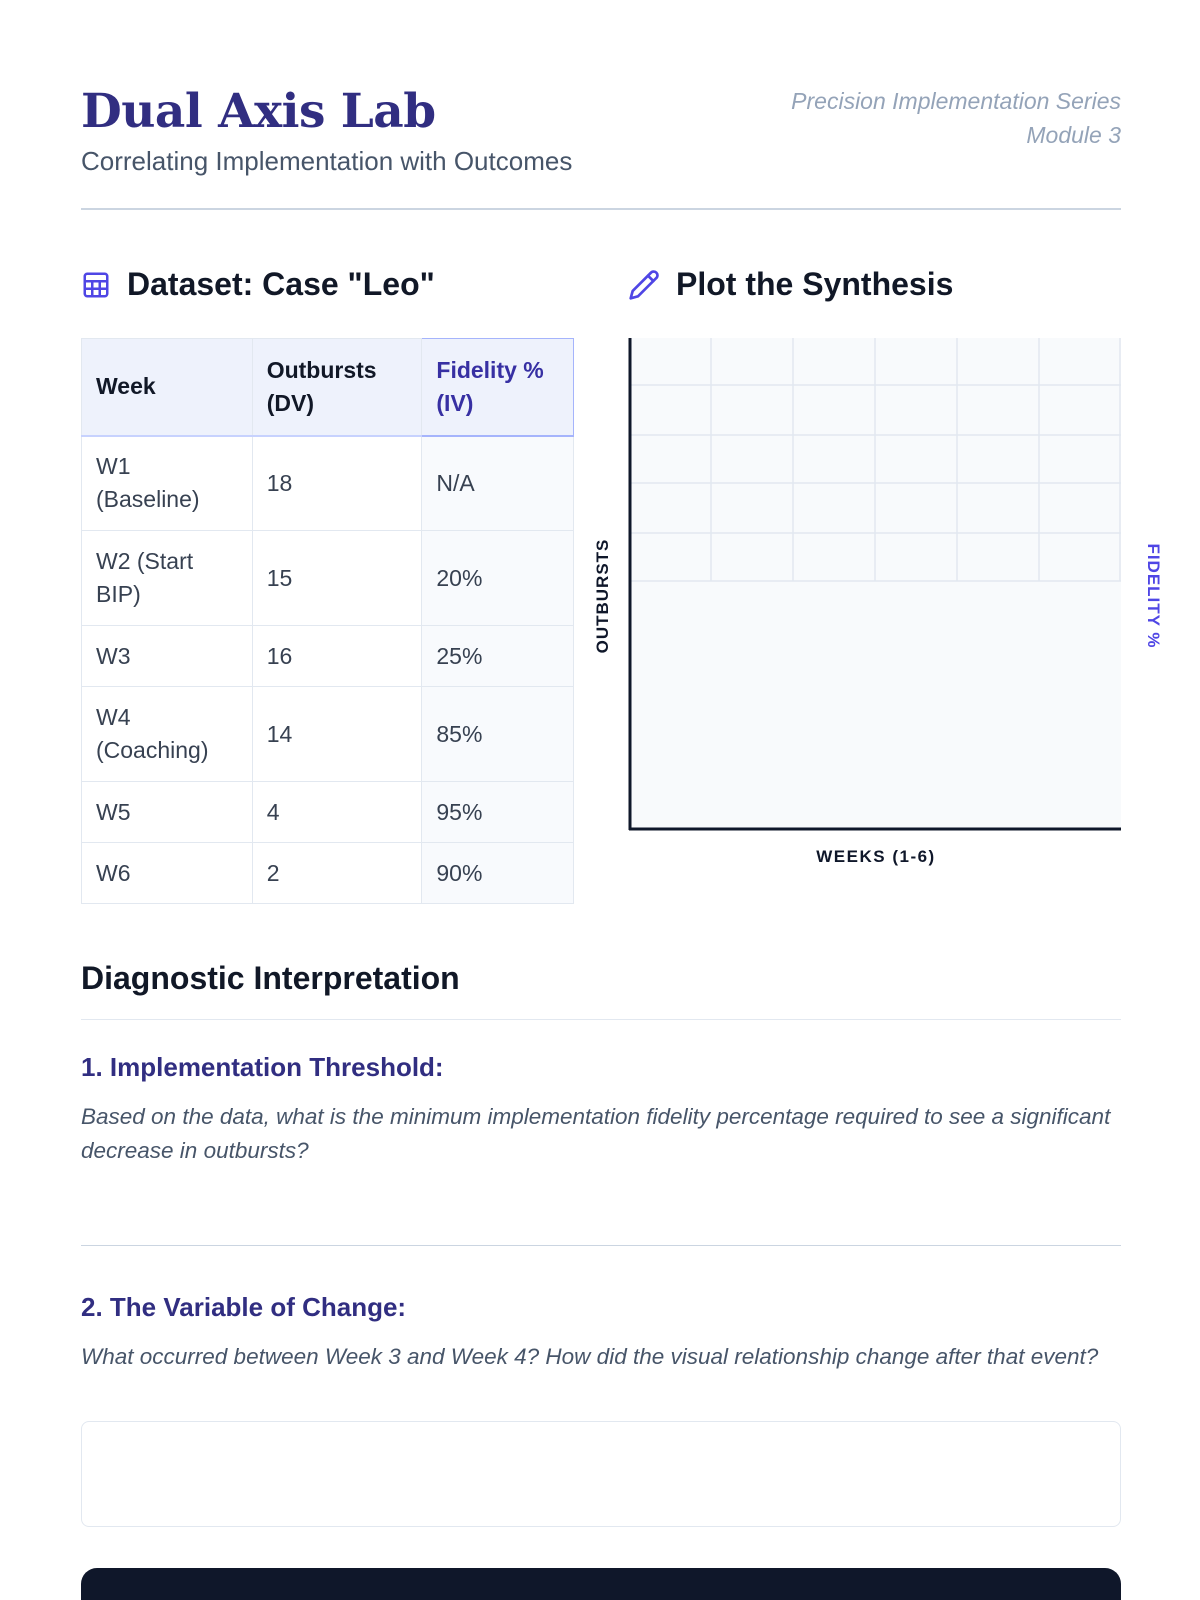  What do you see at coordinates (167, 656) in the screenshot?
I see `cell-week: W3` at bounding box center [167, 656].